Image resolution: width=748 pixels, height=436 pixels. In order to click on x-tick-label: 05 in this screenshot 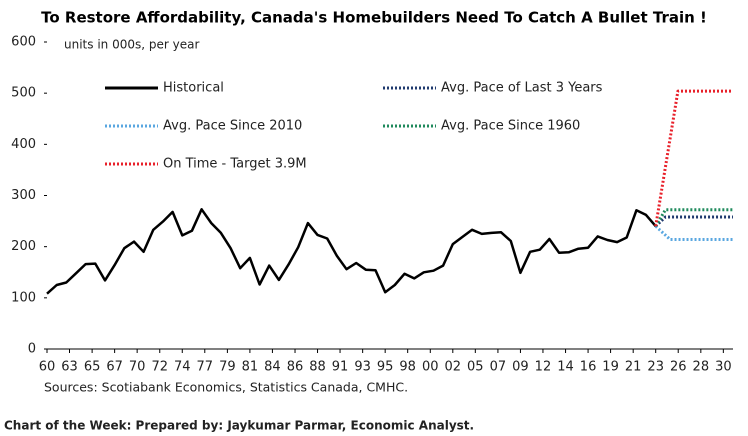, I will do `click(475, 367)`.